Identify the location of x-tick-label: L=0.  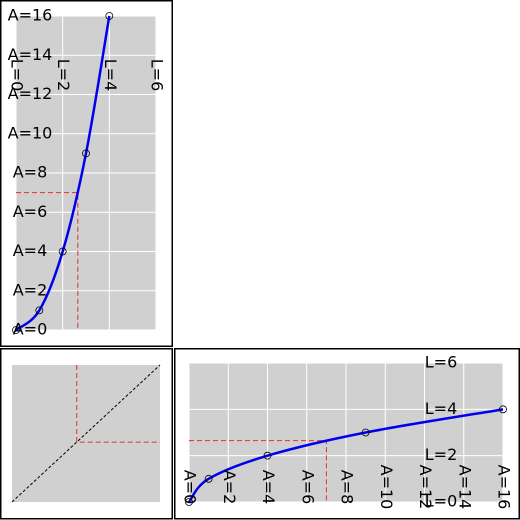
(17, 75).